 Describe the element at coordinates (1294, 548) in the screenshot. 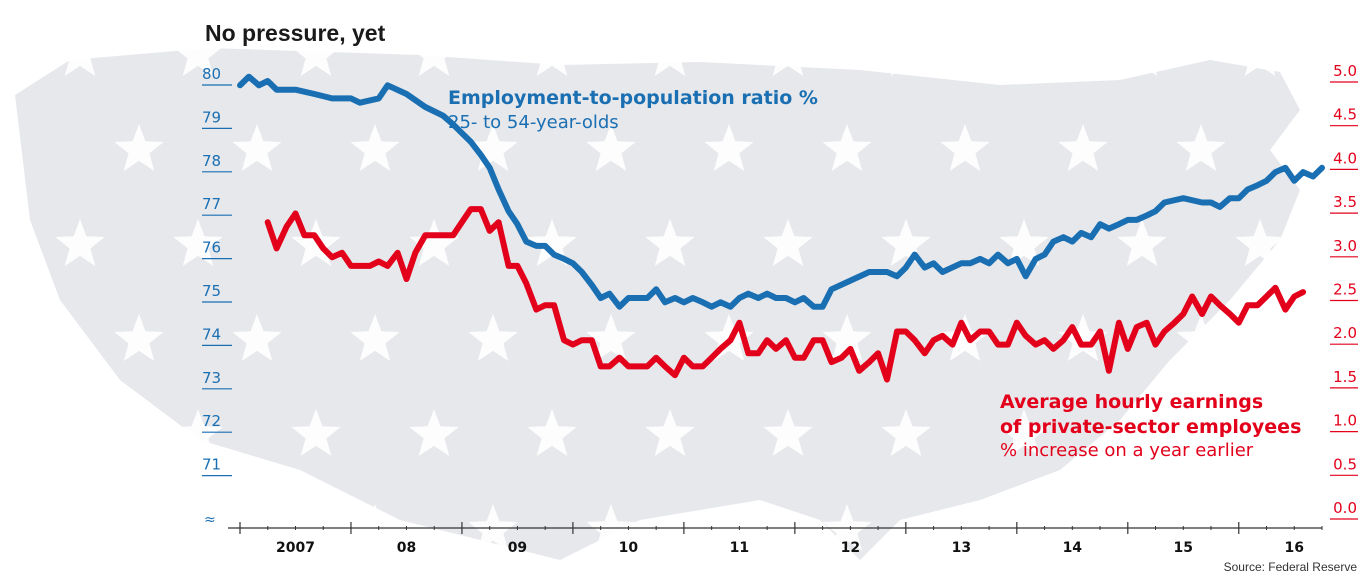

I see `x-axis-tick-label: 16` at that location.